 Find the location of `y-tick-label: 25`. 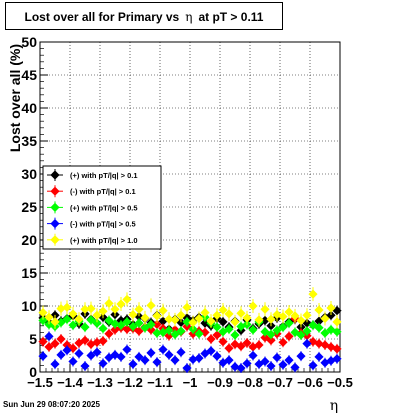

y-tick-label: 25 is located at coordinates (29, 207).